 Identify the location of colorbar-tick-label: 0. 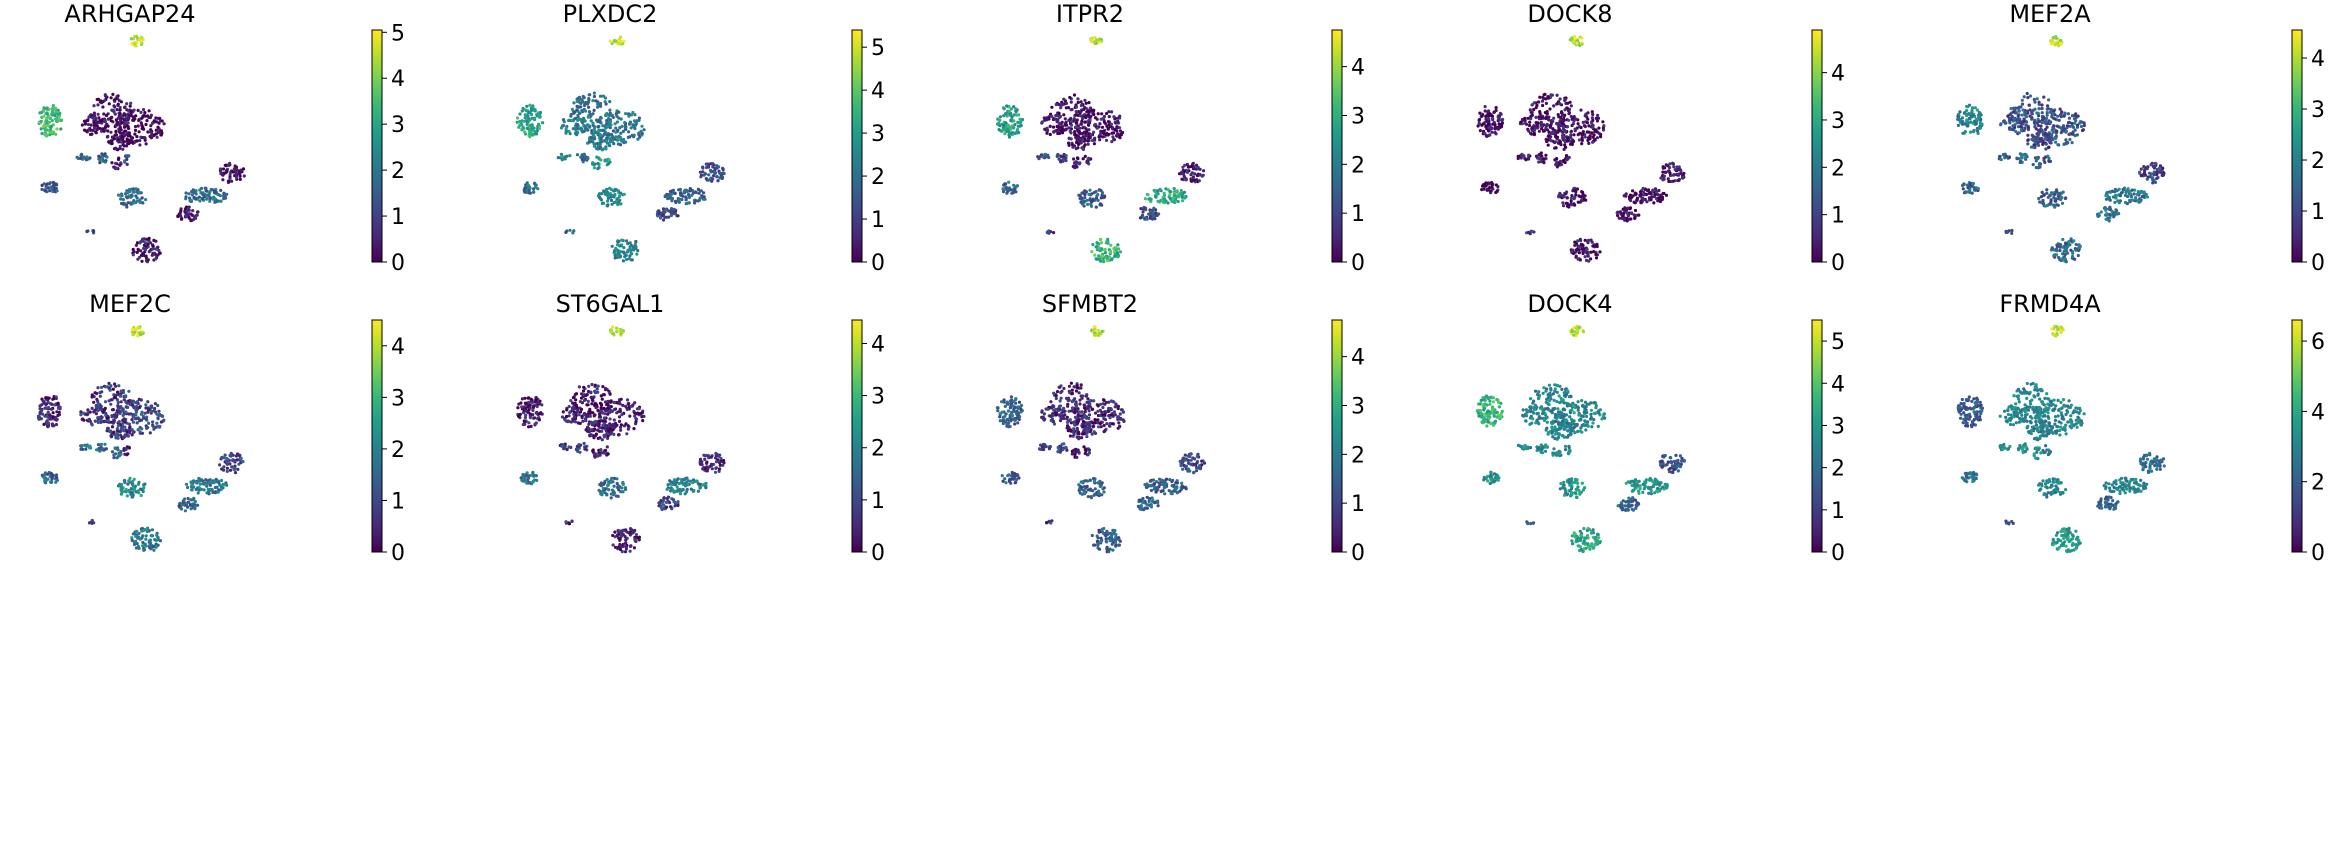
(2318, 263).